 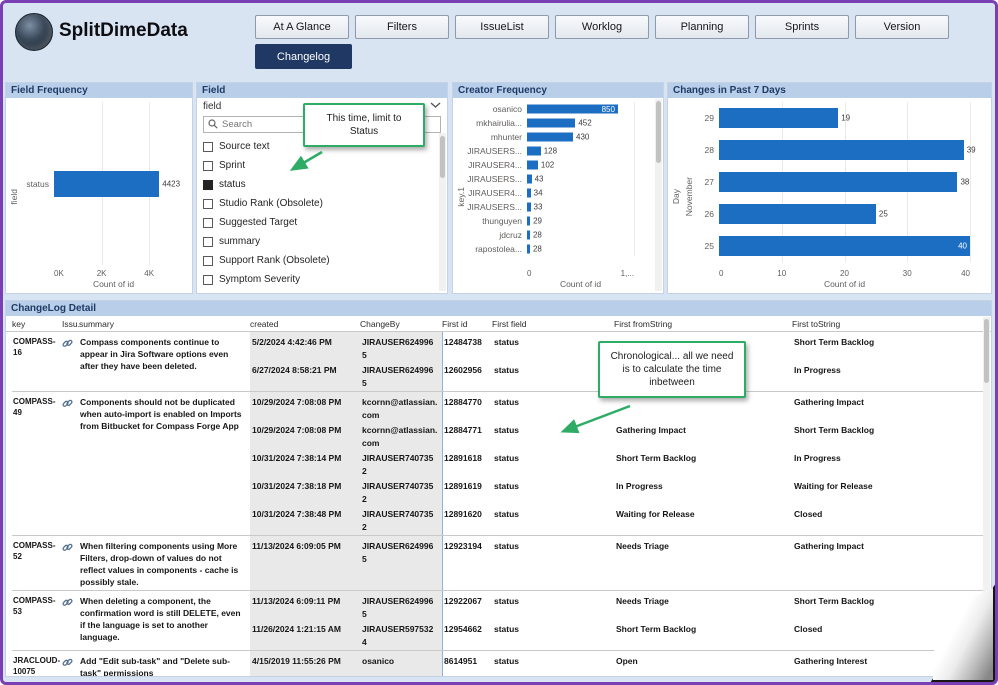 I want to click on chart-row-jirausers: JIRAUSERS... 128, so click(x=564, y=151).